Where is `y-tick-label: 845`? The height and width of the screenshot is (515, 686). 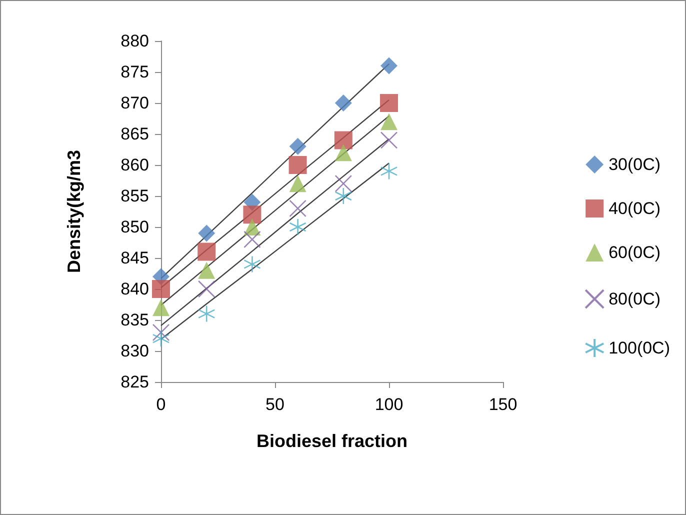 y-tick-label: 845 is located at coordinates (134, 258).